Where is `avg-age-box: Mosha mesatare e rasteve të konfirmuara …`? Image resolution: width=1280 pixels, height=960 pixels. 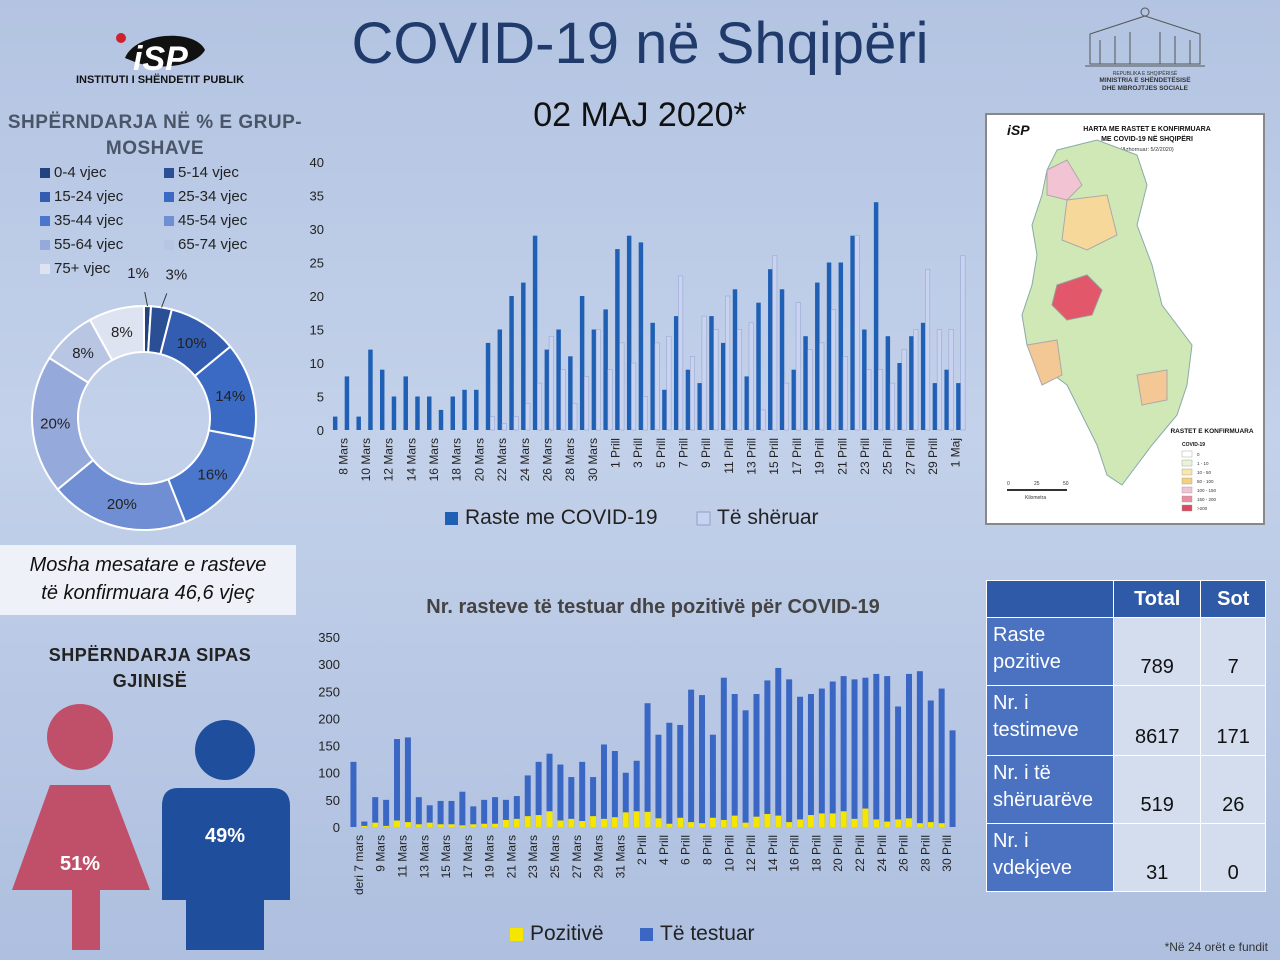 avg-age-box: Mosha mesatare e rasteve të konfirmuara … is located at coordinates (148, 580).